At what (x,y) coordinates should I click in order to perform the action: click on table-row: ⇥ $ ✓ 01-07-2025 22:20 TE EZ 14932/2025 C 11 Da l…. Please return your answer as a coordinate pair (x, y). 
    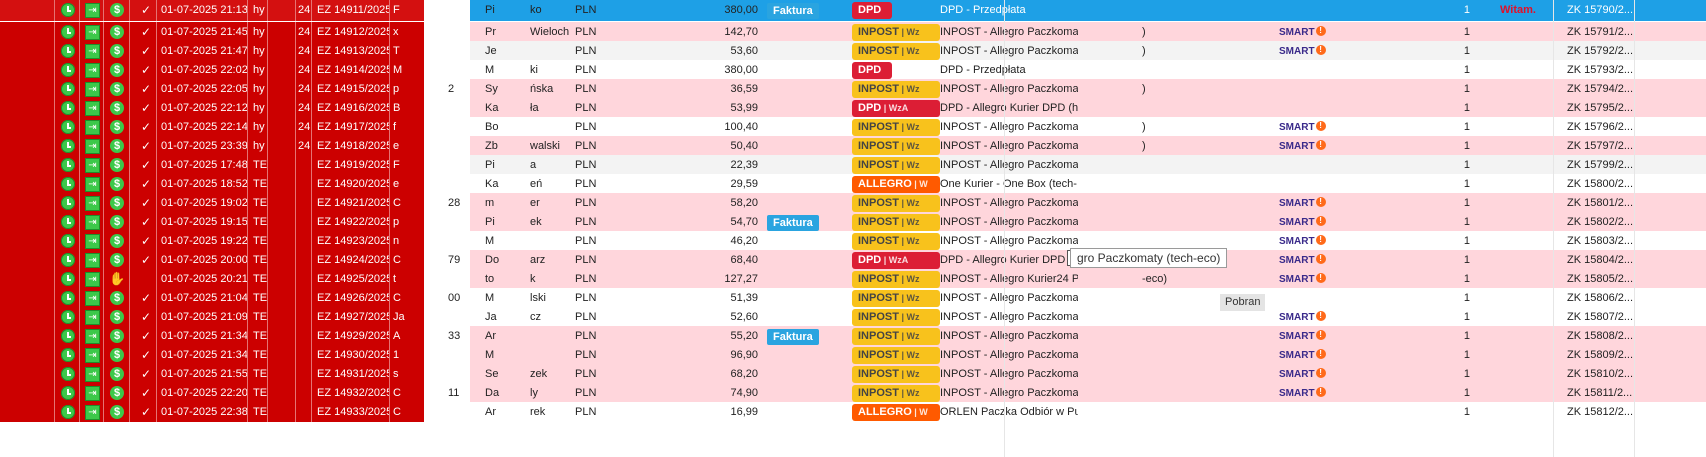
    Looking at the image, I should click on (853, 393).